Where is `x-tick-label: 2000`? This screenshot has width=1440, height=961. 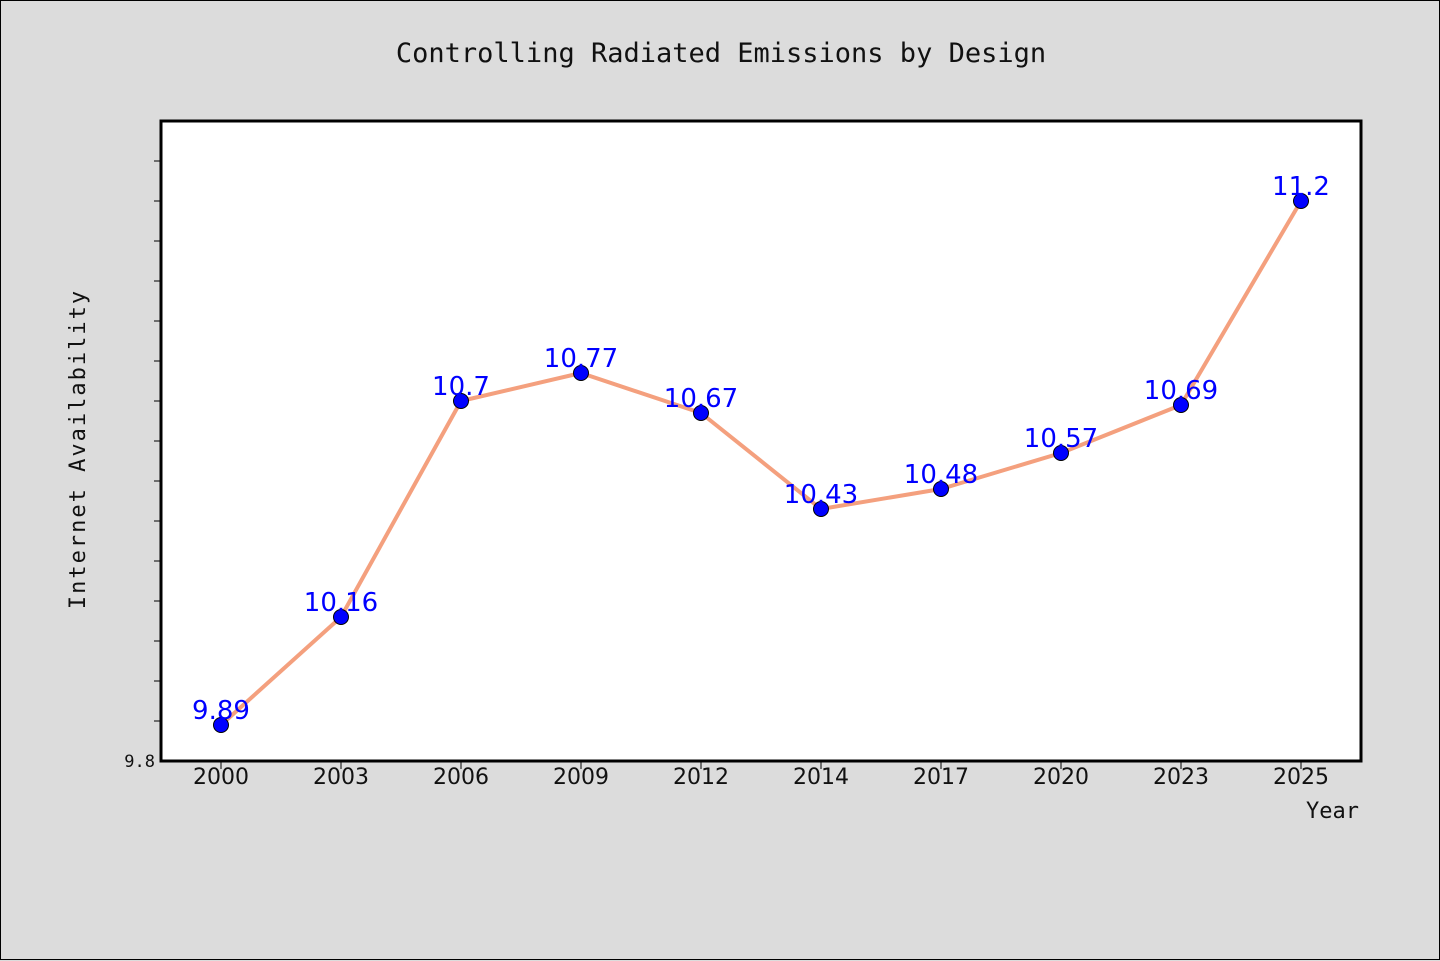 x-tick-label: 2000 is located at coordinates (221, 777).